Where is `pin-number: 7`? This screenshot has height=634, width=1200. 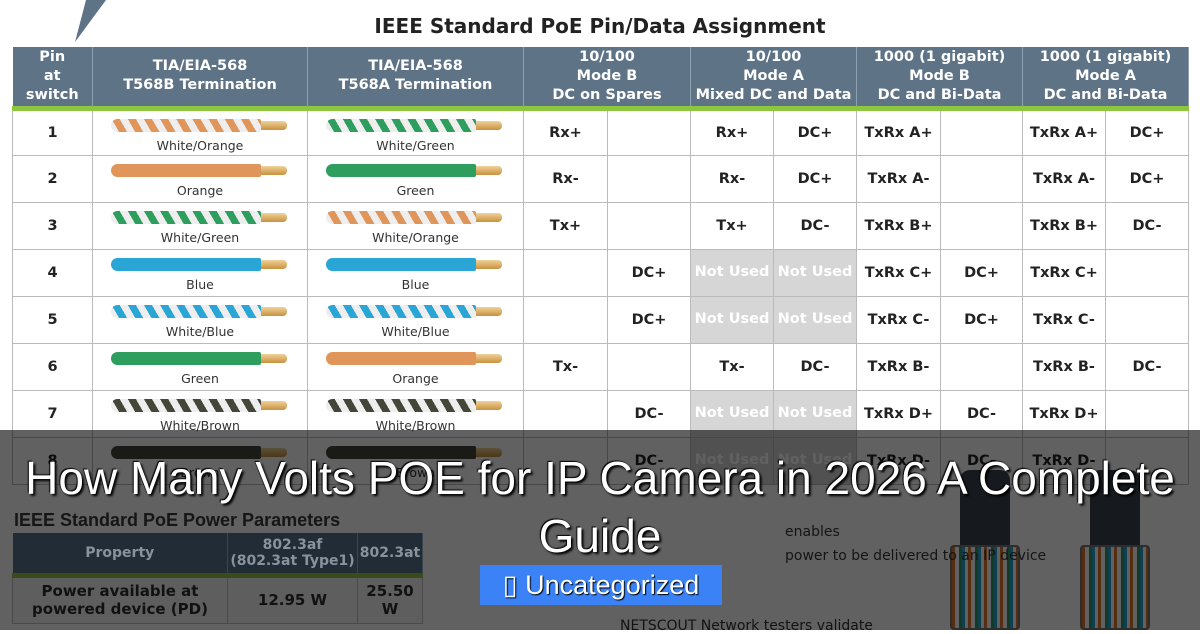
pin-number: 7 is located at coordinates (52, 413).